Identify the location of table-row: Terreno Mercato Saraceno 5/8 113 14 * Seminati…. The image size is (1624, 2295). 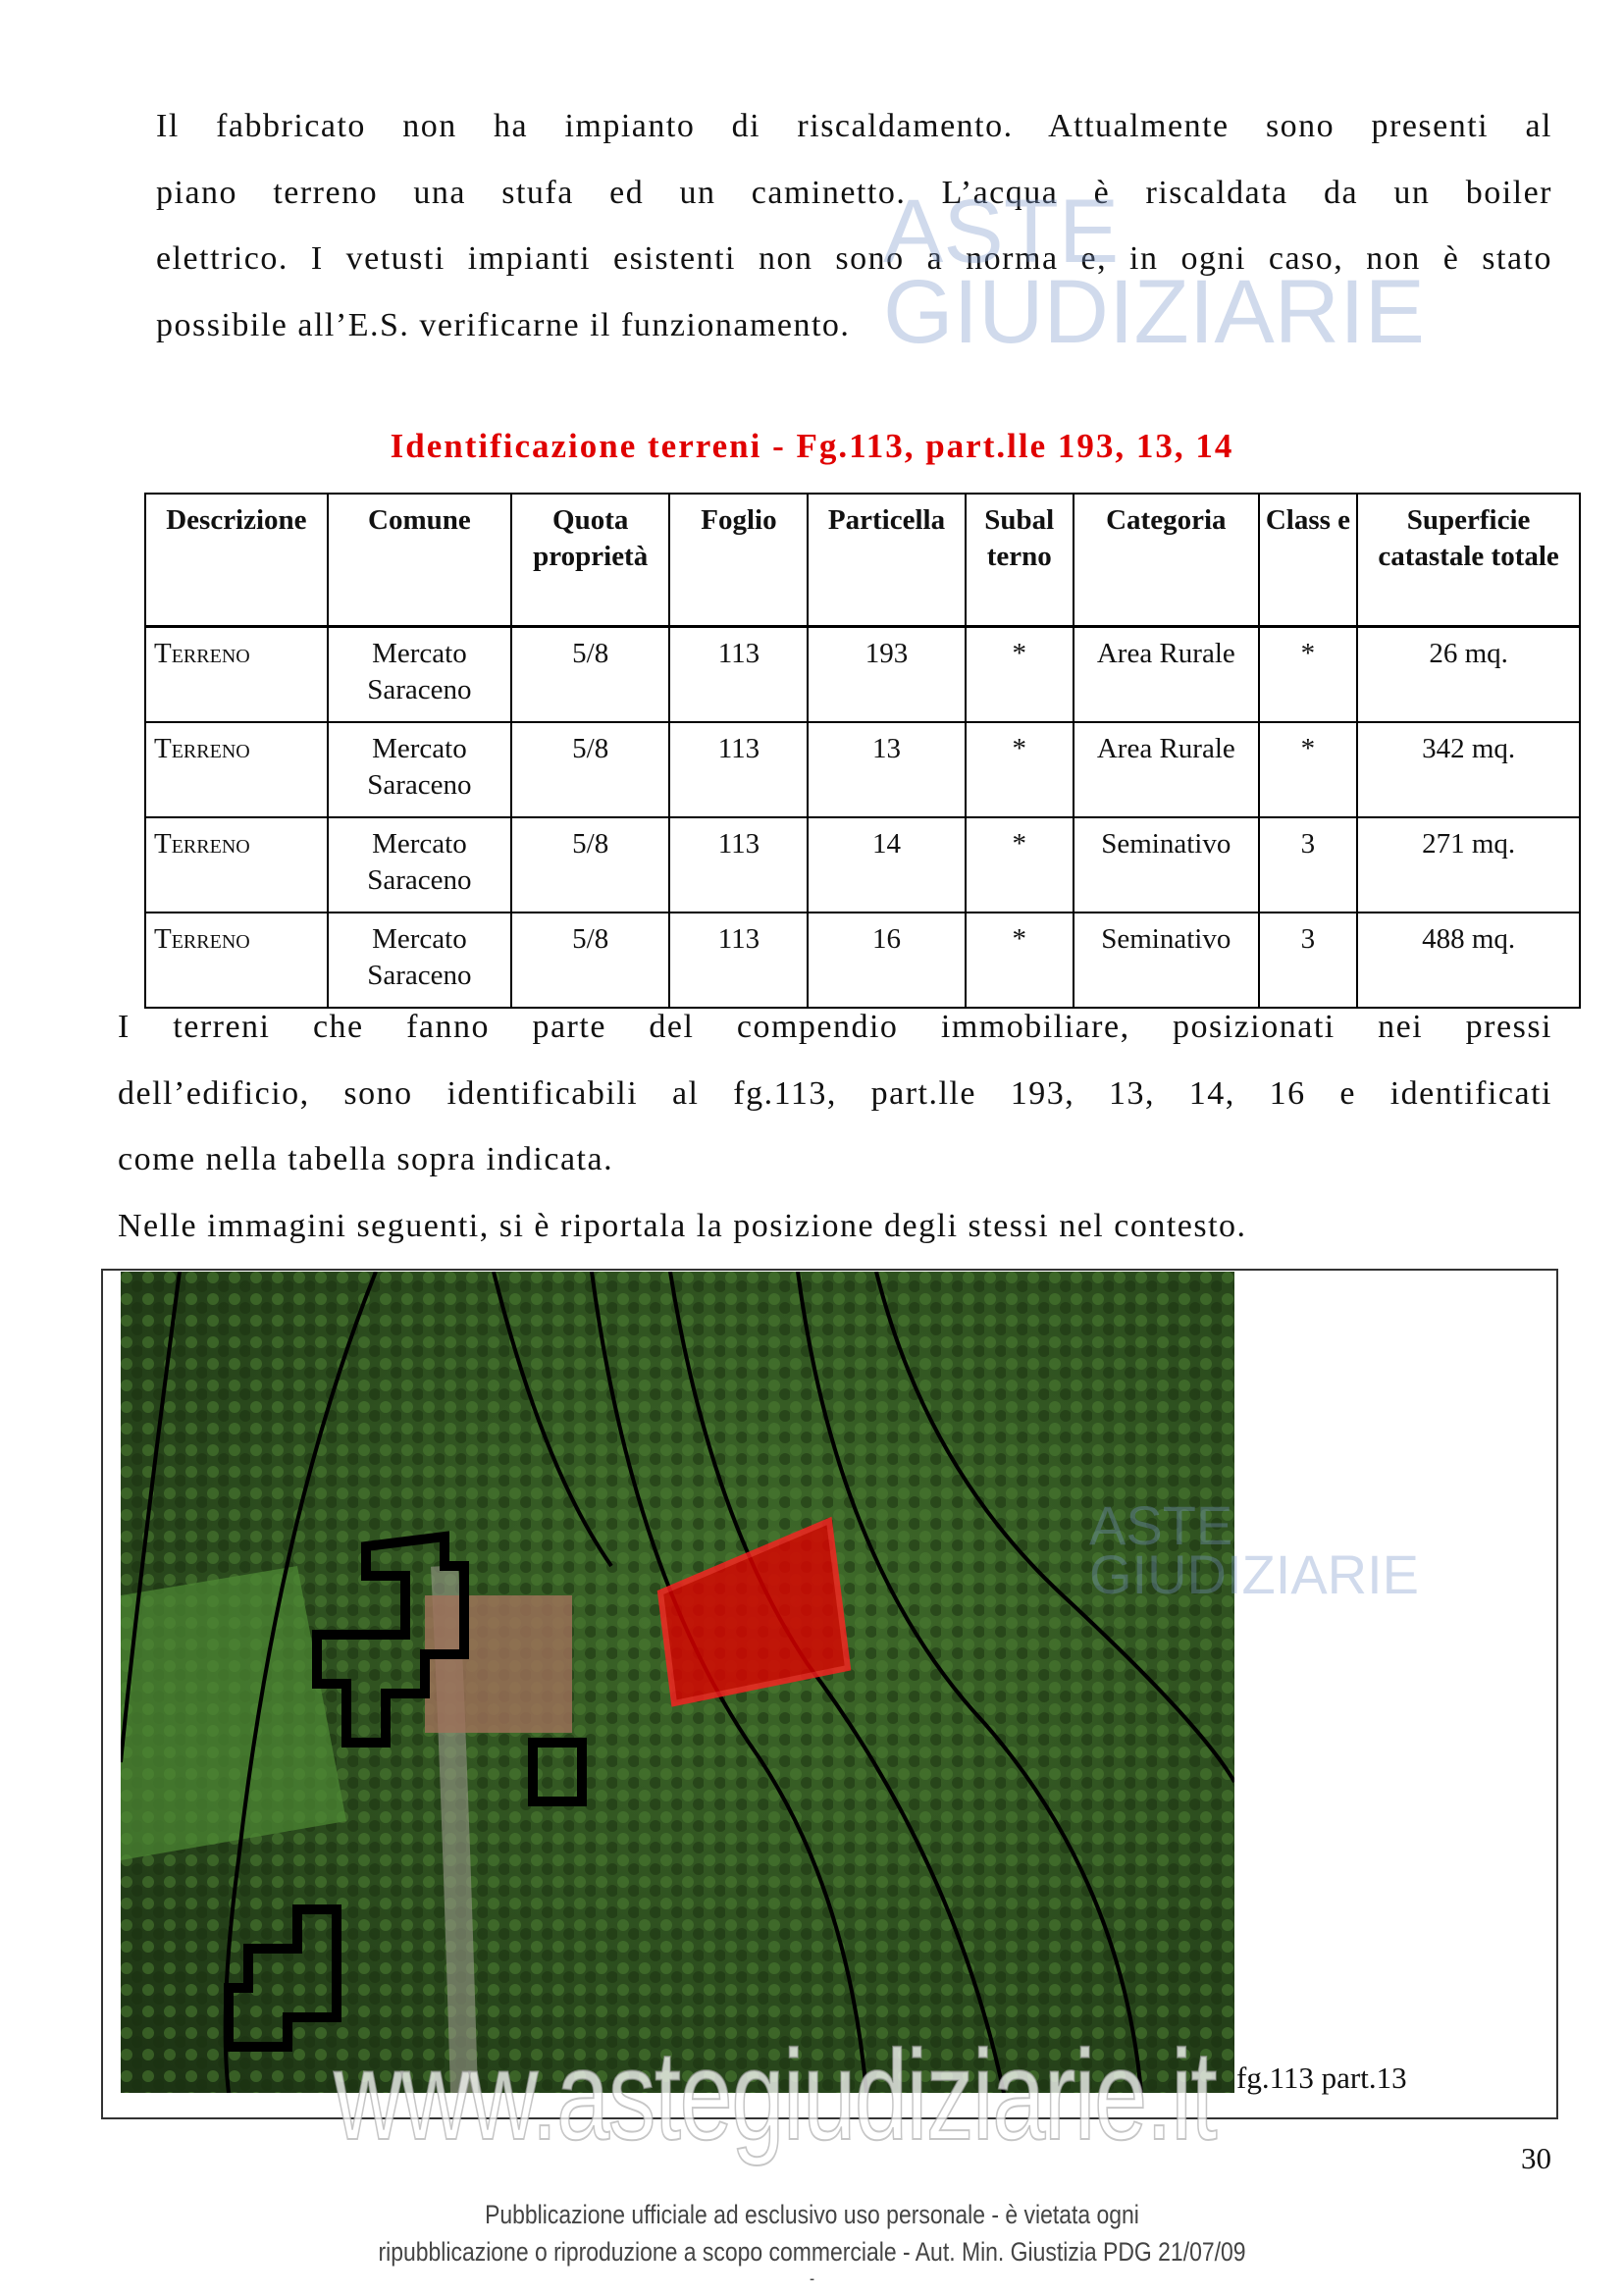
(862, 865).